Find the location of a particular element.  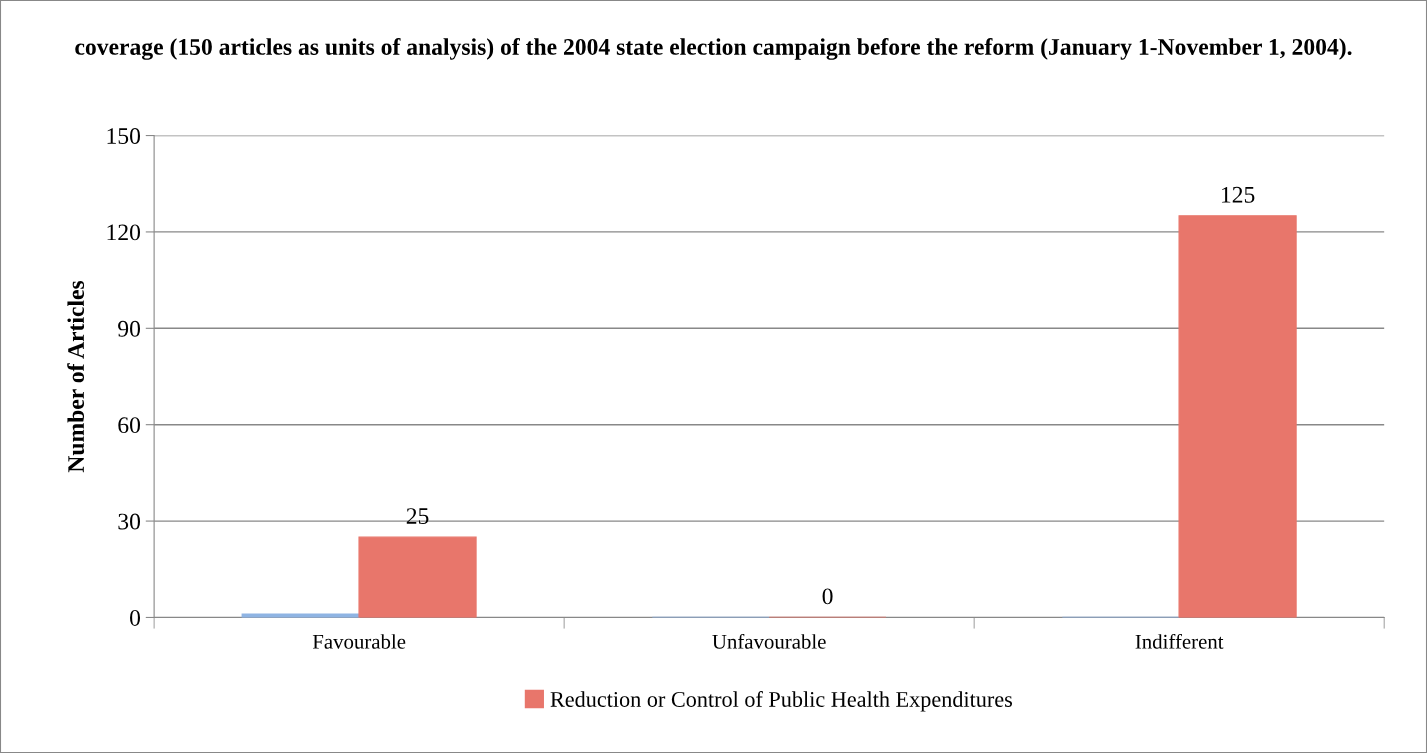

y-axis-title: Number of Articles is located at coordinates (76, 376).